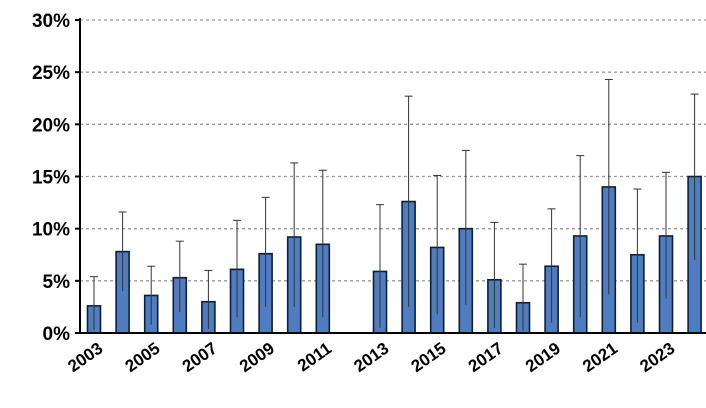 The height and width of the screenshot is (408, 706). Describe the element at coordinates (179, 276) in the screenshot. I see `error-bar-2006` at that location.